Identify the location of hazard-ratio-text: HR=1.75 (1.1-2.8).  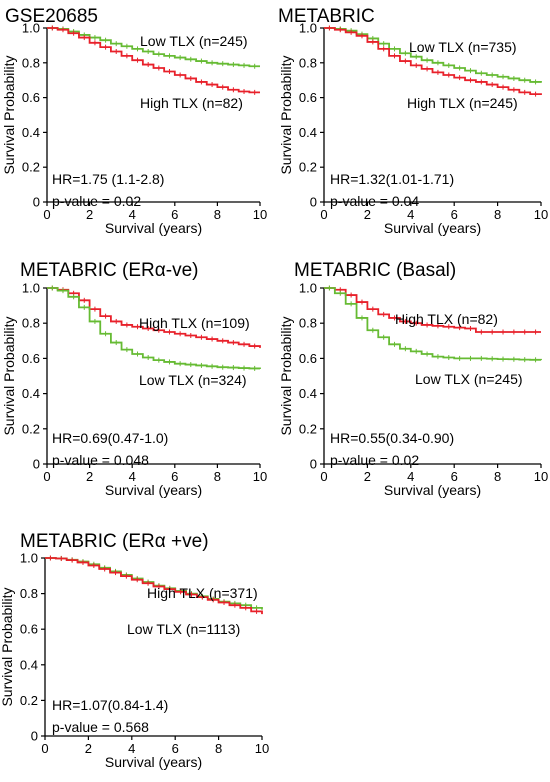
(108, 179).